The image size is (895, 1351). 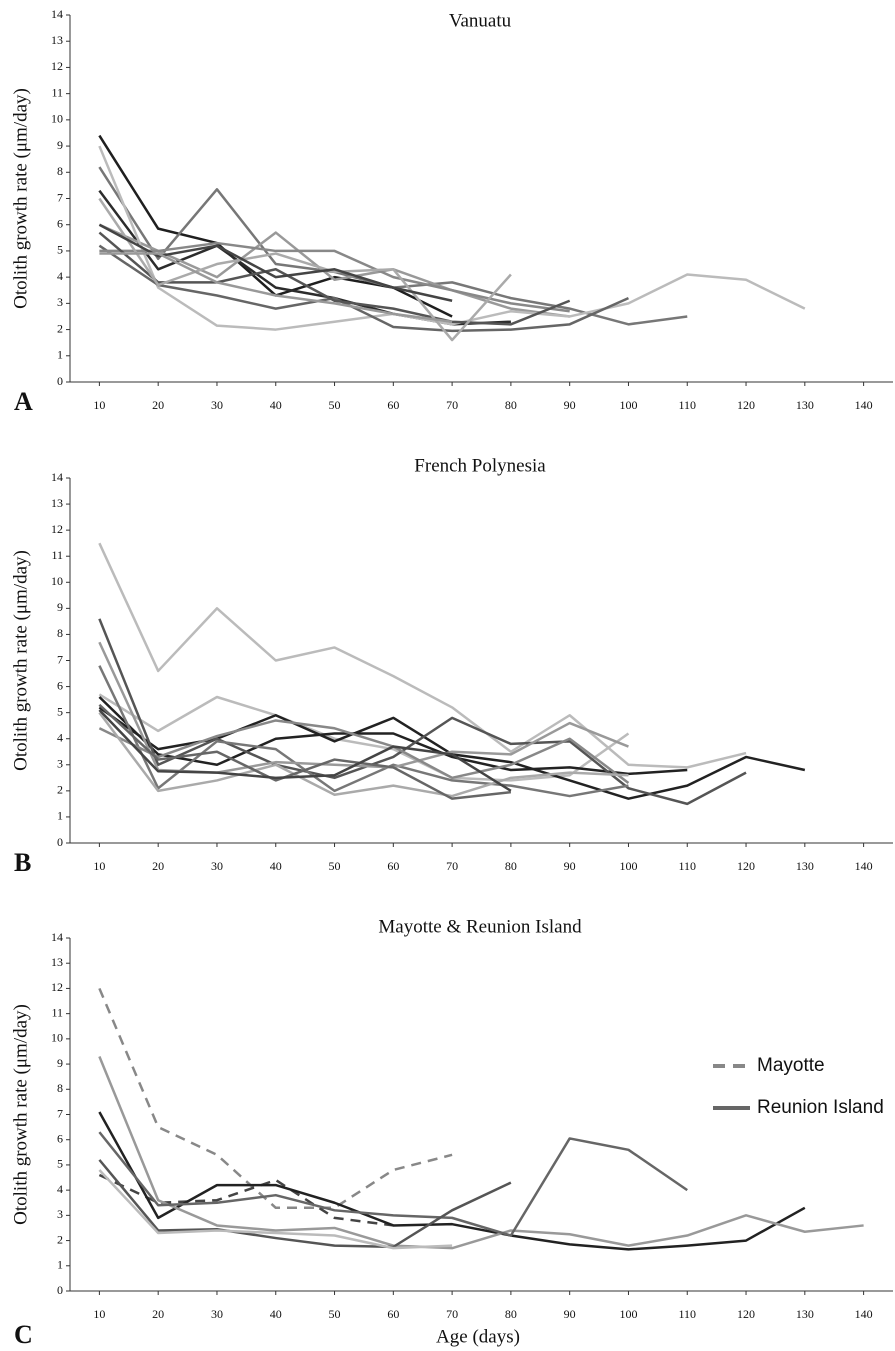 I want to click on panel-label: B, so click(x=22, y=862).